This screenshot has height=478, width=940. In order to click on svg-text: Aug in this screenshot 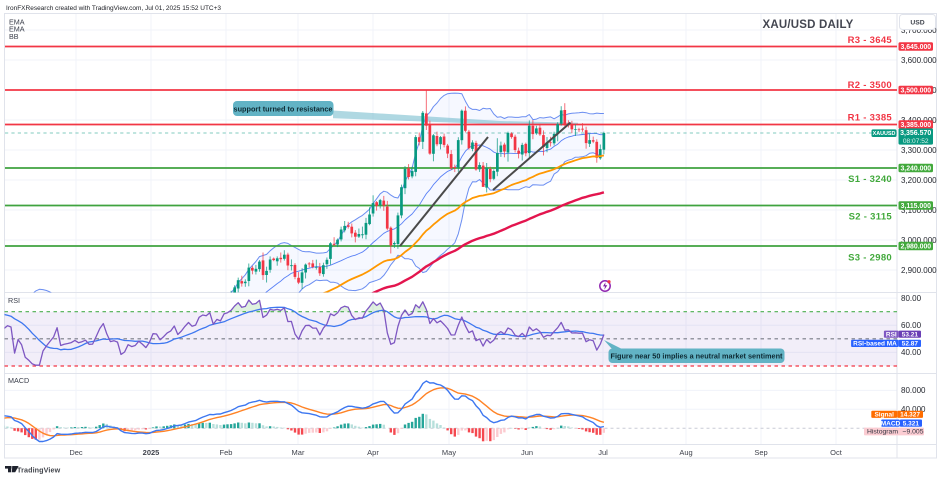, I will do `click(685, 452)`.